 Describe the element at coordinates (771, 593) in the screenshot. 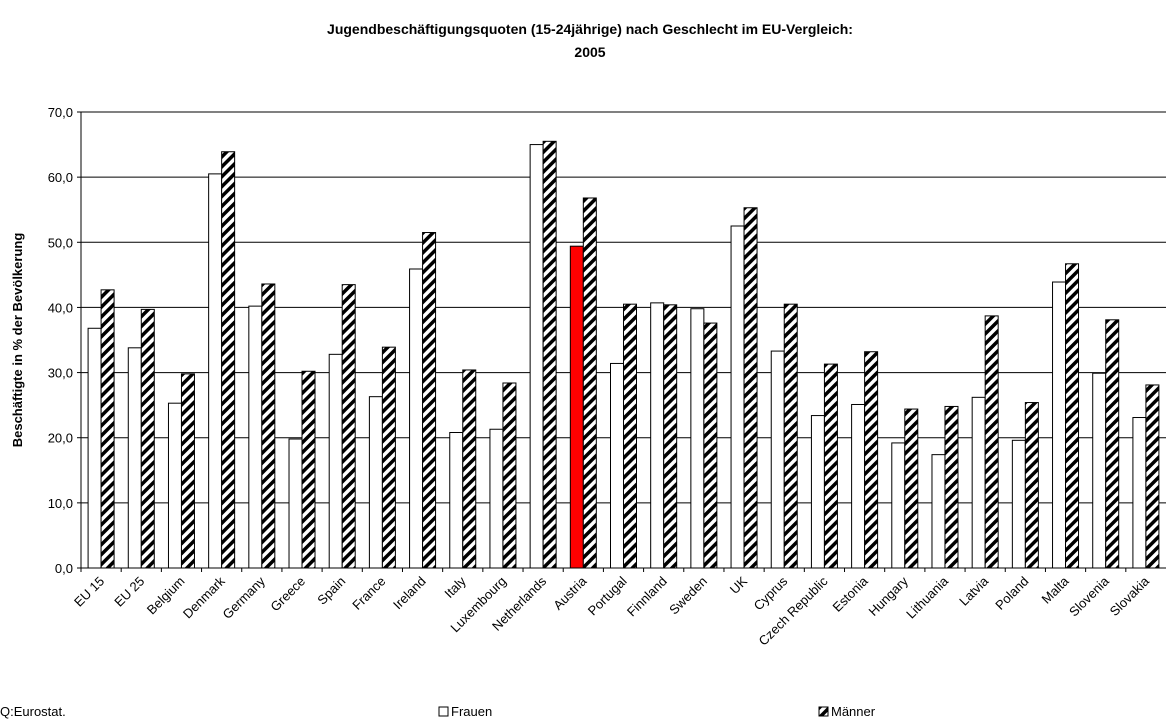

I see `x-tick-label: Cyprus` at that location.